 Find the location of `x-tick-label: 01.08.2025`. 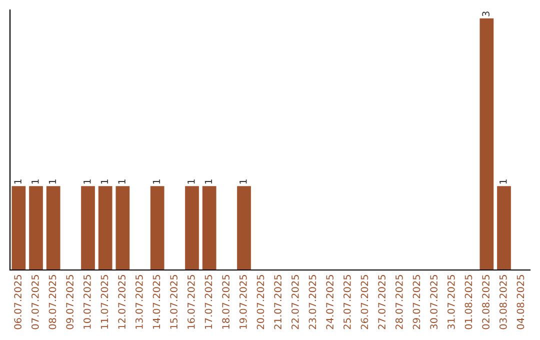

x-tick-label: 01.08.2025 is located at coordinates (468, 302).